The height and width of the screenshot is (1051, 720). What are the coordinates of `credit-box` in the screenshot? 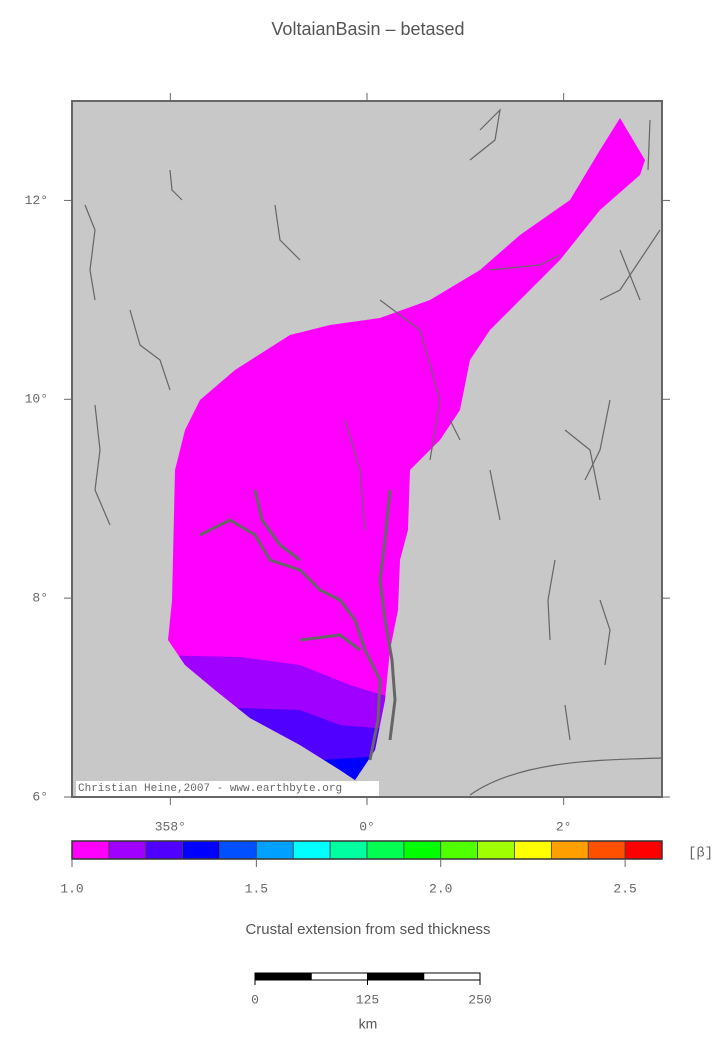 It's located at (227, 788).